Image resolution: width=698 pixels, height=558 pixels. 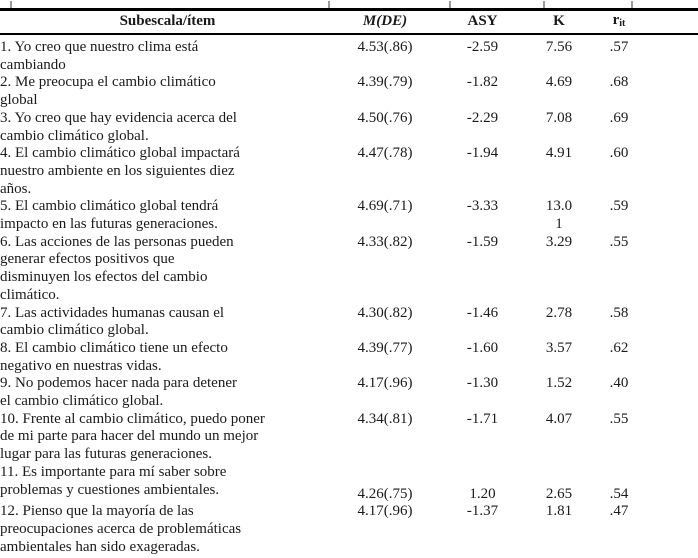 What do you see at coordinates (385, 347) in the screenshot?
I see `m-de-value: 4.39(.77)` at bounding box center [385, 347].